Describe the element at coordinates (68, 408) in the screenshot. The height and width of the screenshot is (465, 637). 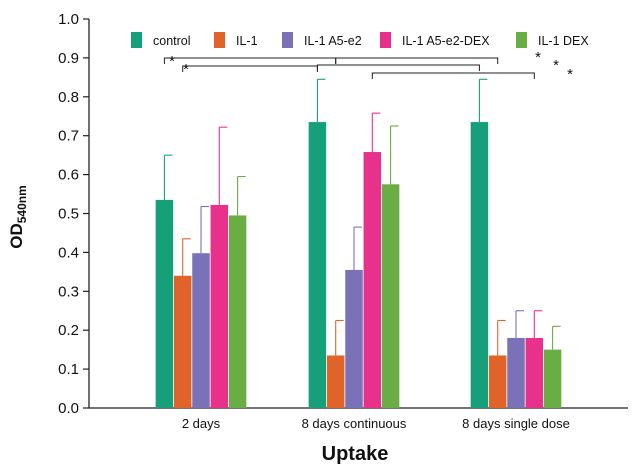
I see `y-tick-label: 0.0` at that location.